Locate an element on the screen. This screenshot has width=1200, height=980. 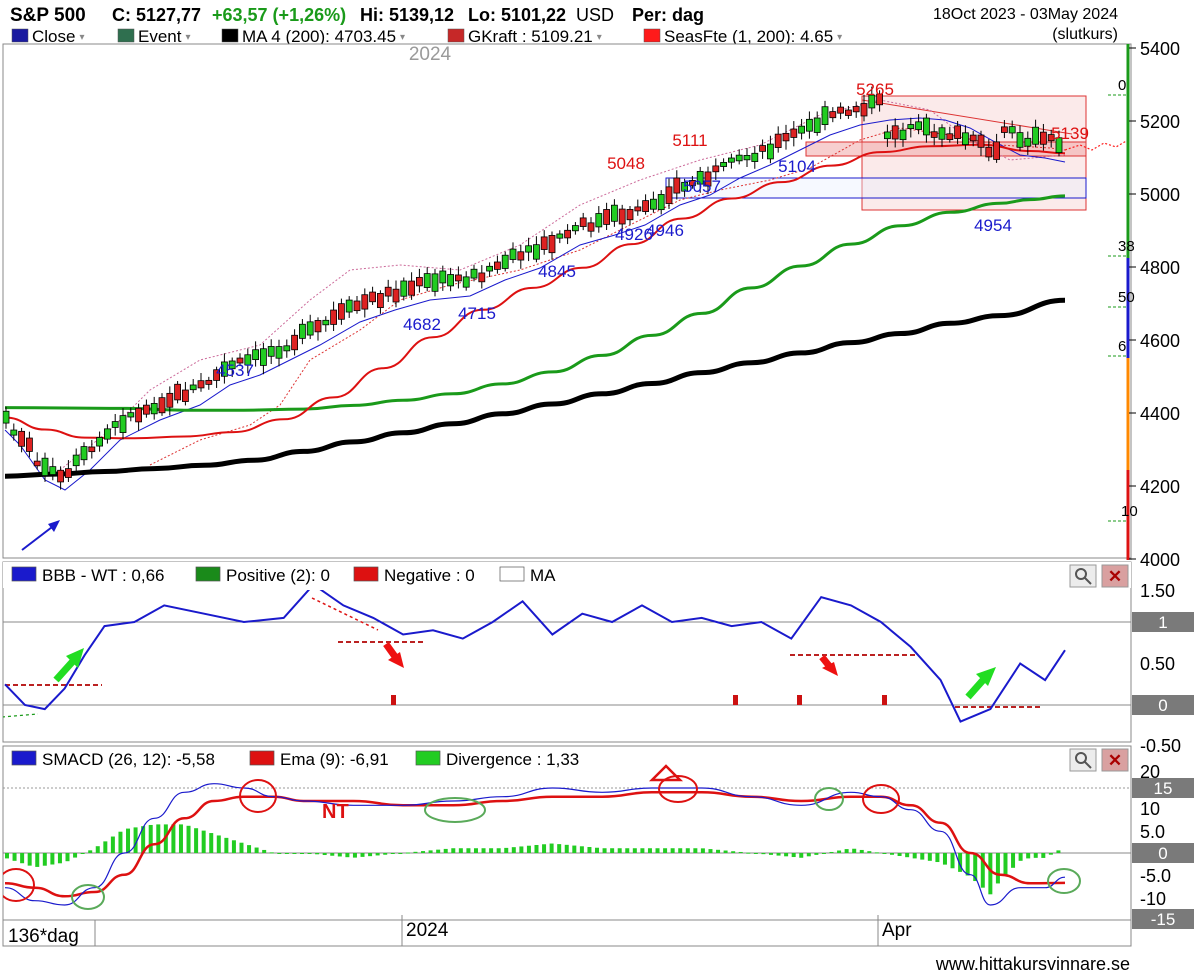
currency: USD is located at coordinates (595, 15).